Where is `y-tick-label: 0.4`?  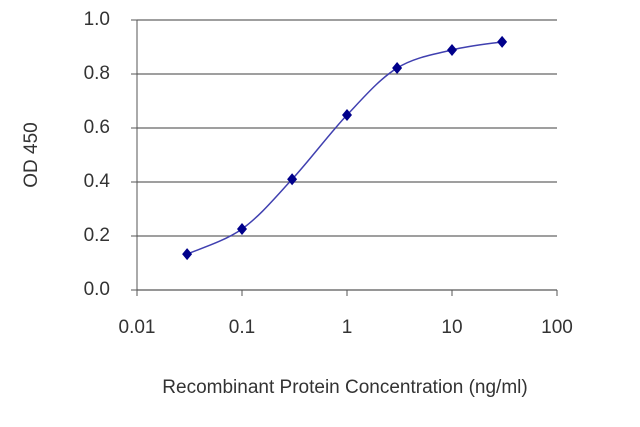
y-tick-label: 0.4 is located at coordinates (97, 181).